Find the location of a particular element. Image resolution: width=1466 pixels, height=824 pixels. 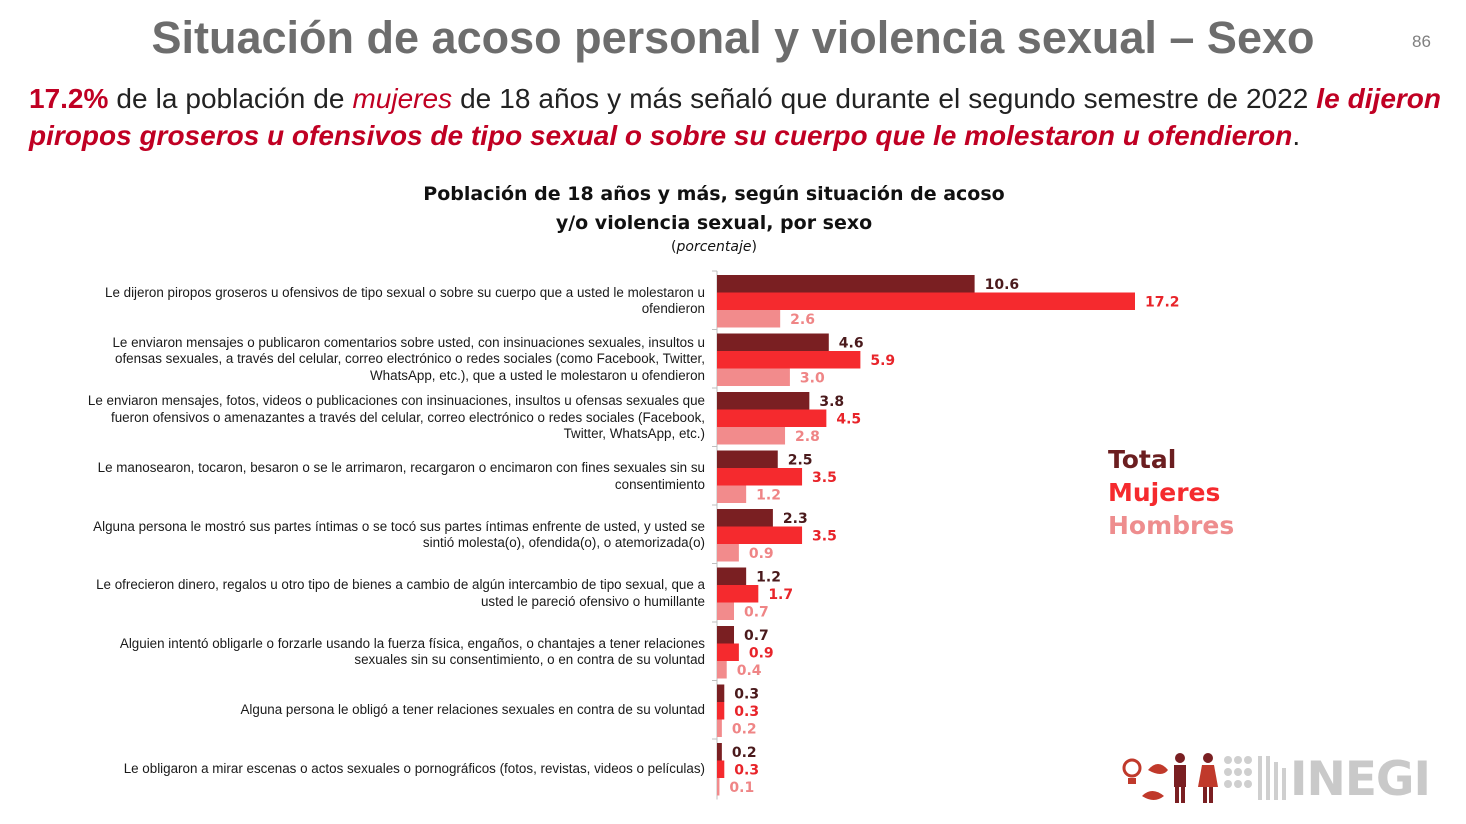

chart-subtitle: (porcentaje) is located at coordinates (714, 247).